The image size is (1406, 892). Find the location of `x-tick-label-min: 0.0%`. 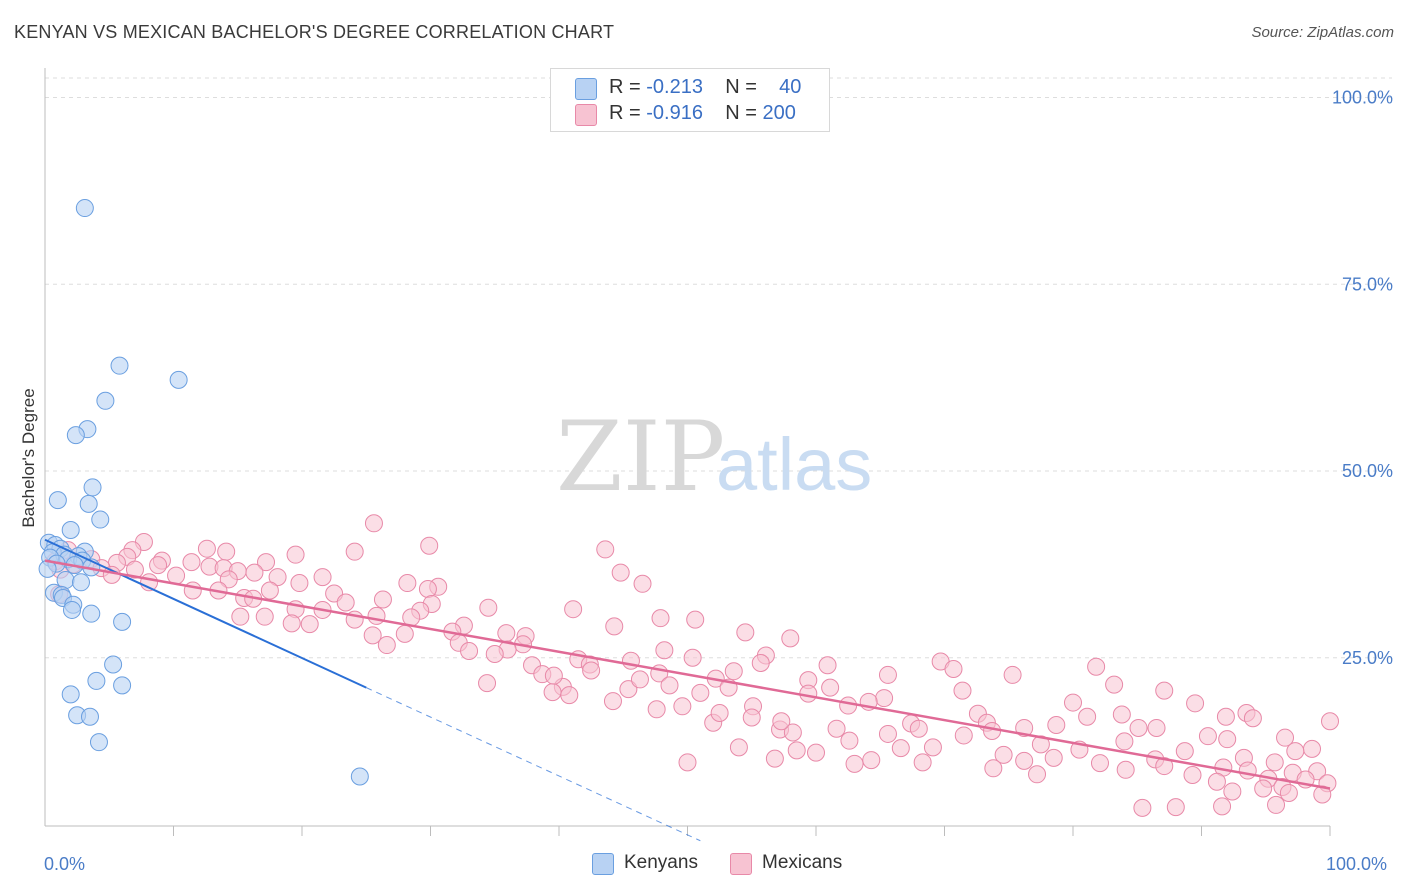

x-tick-label-min: 0.0% is located at coordinates (64, 864).